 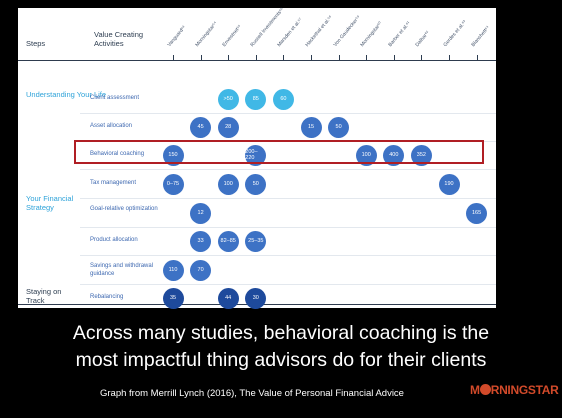 What do you see at coordinates (256, 298) in the screenshot?
I see `value-bubble: 30` at bounding box center [256, 298].